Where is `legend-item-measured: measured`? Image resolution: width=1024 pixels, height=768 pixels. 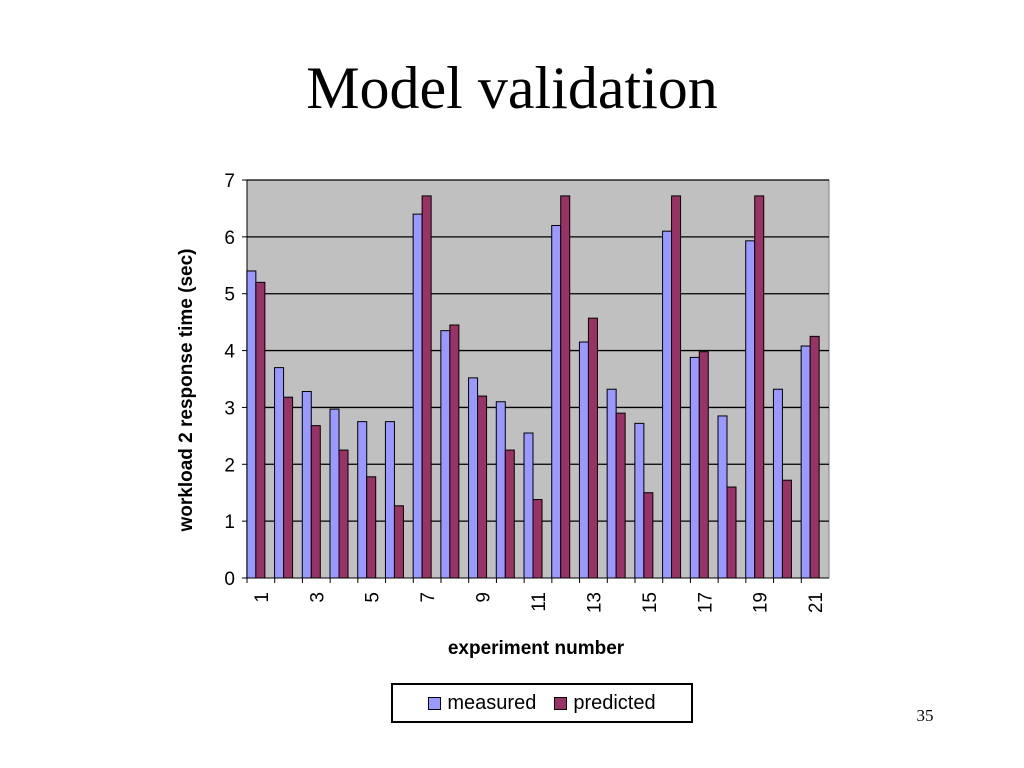
legend-item-measured: measured is located at coordinates (482, 703).